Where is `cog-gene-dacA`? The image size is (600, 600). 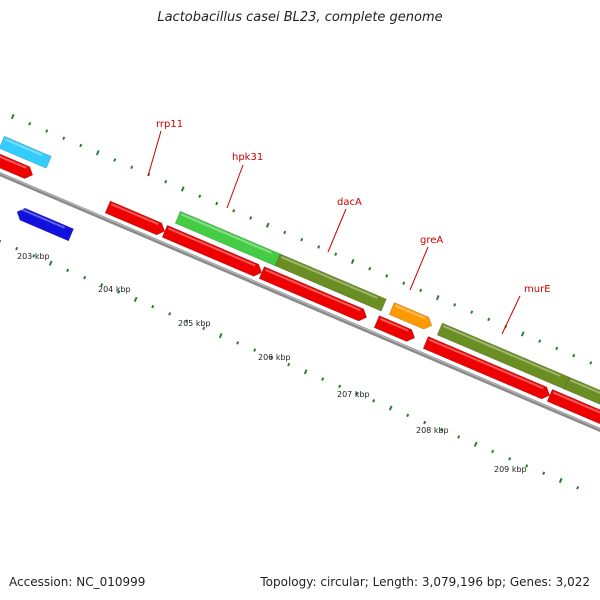 cog-gene-dacA is located at coordinates (330, 282).